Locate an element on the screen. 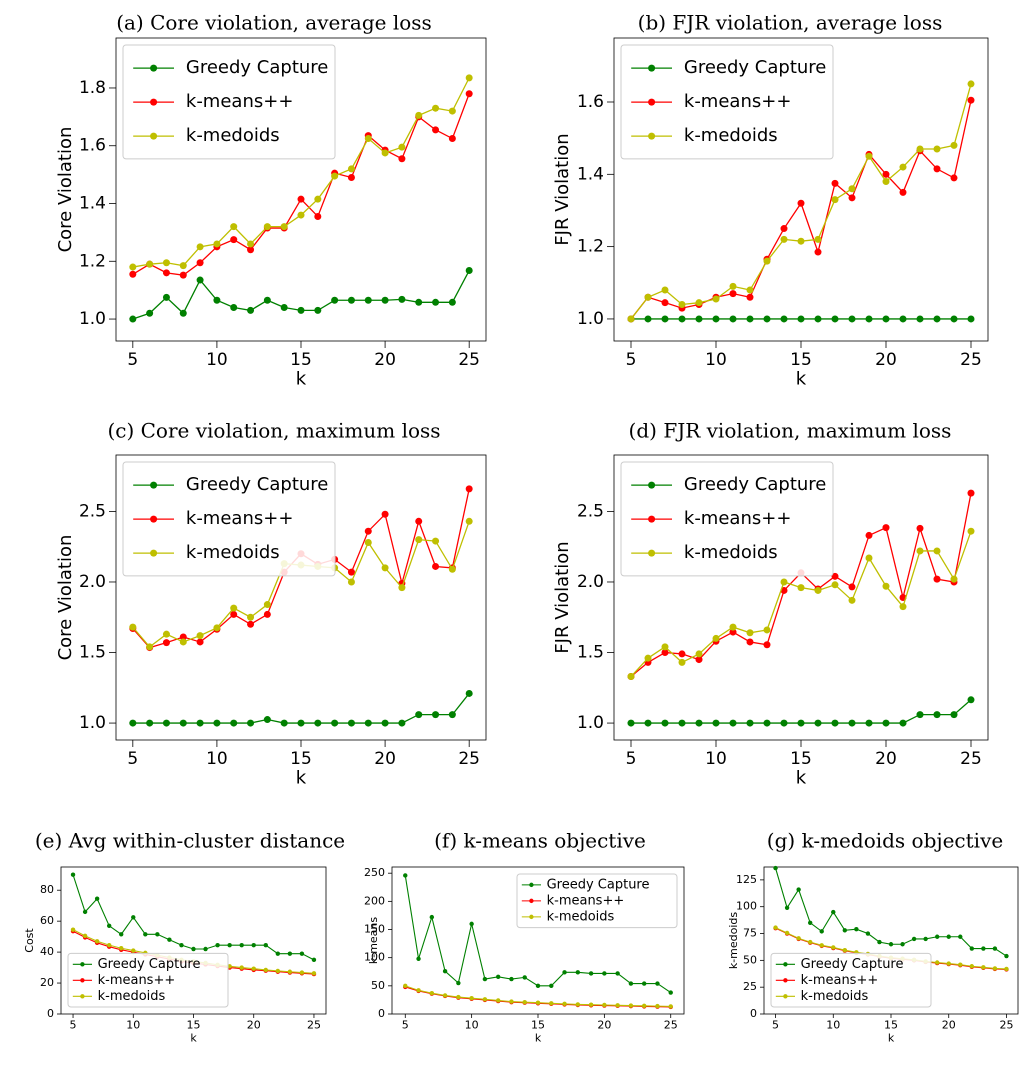 The image size is (1021, 1088). y-tick-label: 1.0 is located at coordinates (92, 319).